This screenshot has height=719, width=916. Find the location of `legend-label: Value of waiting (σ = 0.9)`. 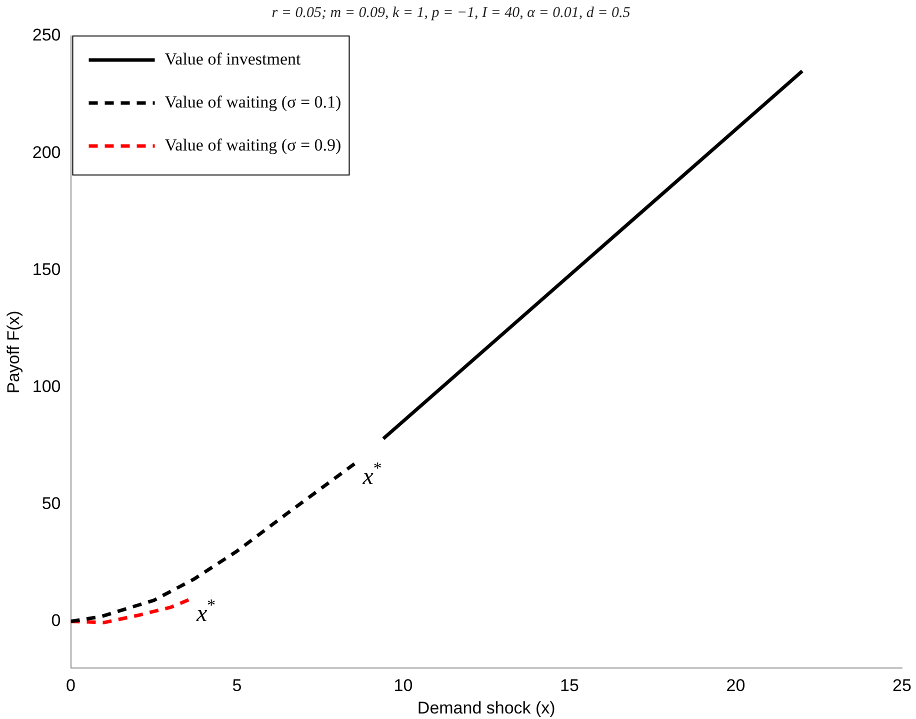

legend-label: Value of waiting (σ = 0.9) is located at coordinates (253, 144).